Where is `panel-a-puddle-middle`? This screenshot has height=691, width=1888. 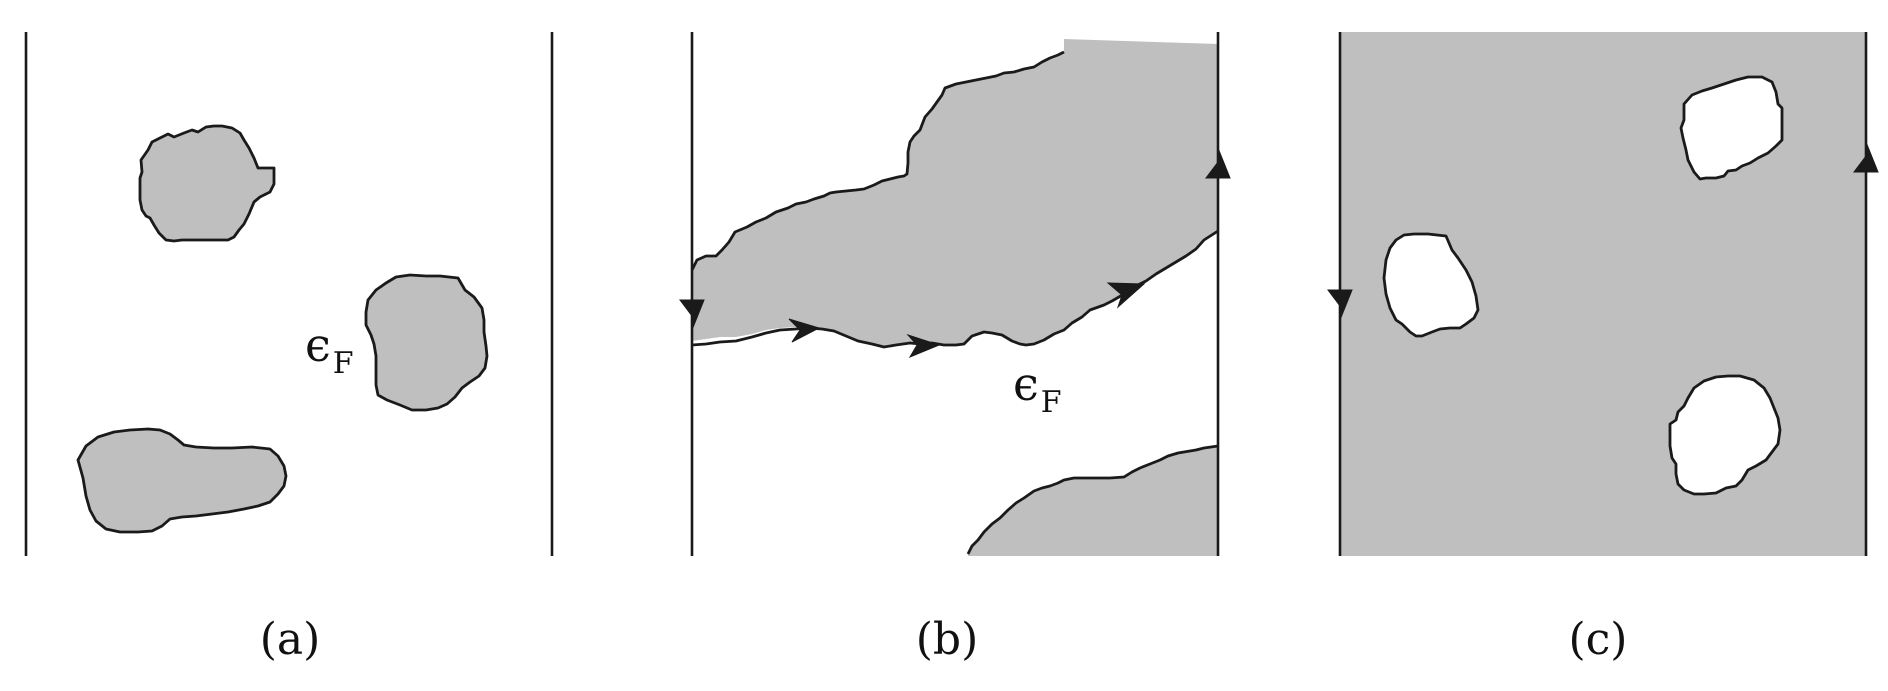 panel-a-puddle-middle is located at coordinates (426, 342).